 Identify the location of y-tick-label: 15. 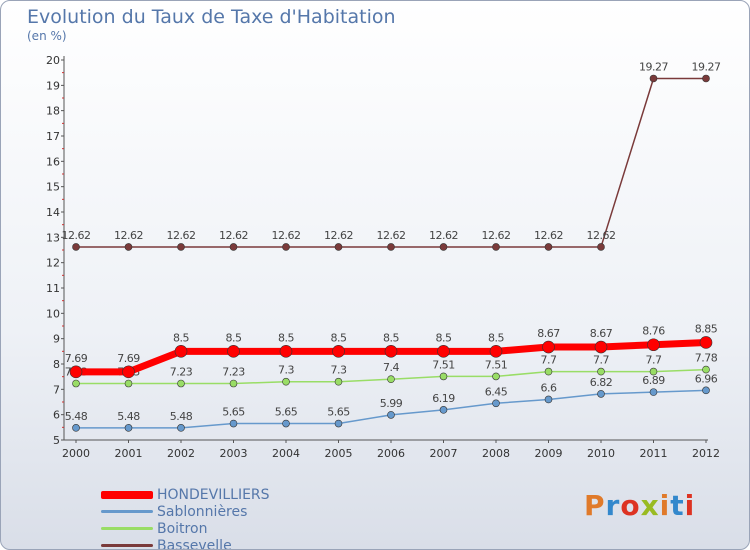
(53, 187).